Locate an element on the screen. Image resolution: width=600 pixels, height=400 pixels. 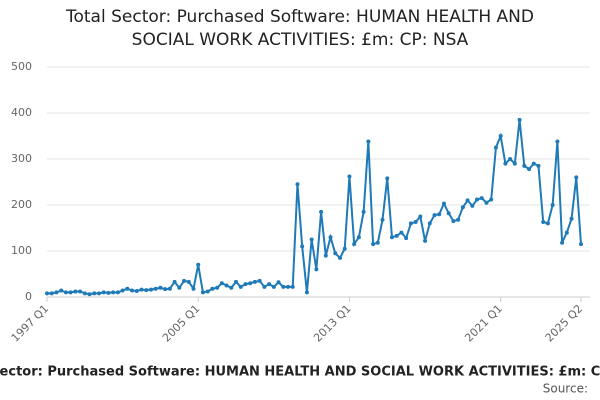
y-tick-label: 400 is located at coordinates (21, 112).